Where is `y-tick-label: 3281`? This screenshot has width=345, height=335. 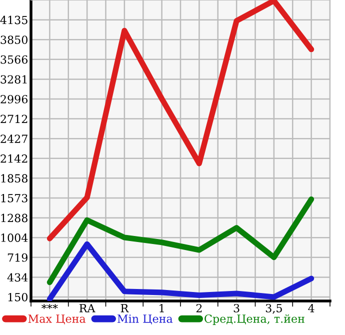 y-tick-label: 3281 is located at coordinates (13, 79).